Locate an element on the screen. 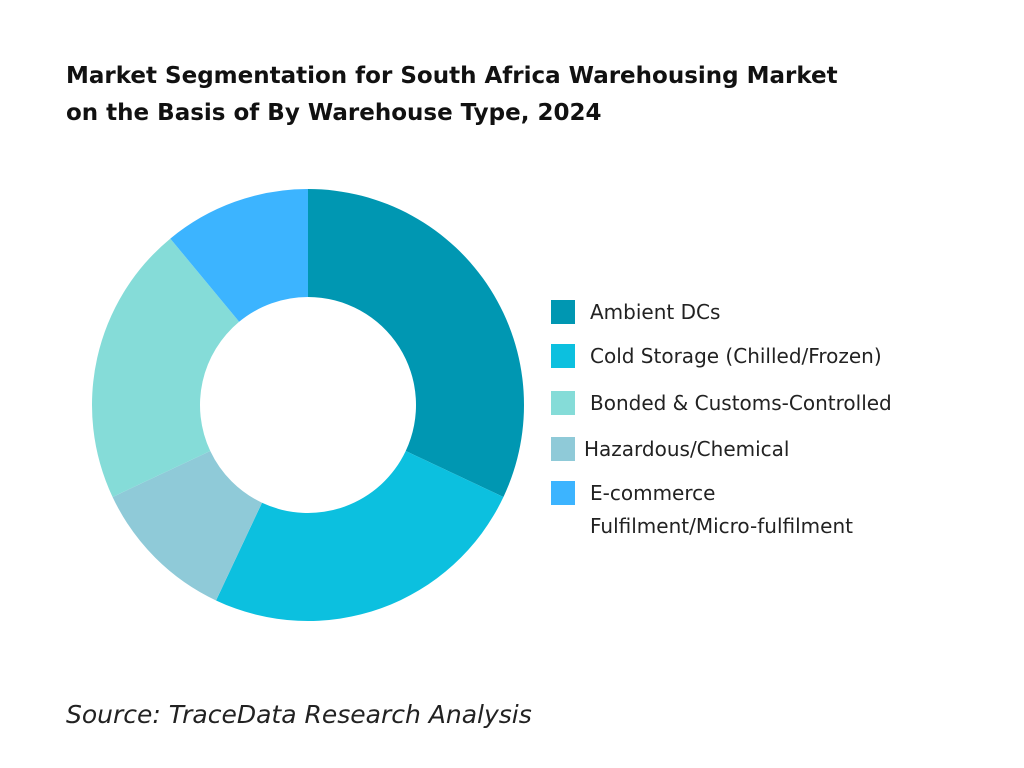 Image resolution: width=1024 pixels, height=768 pixels. legend-swatch-ambient-dcs is located at coordinates (563, 312).